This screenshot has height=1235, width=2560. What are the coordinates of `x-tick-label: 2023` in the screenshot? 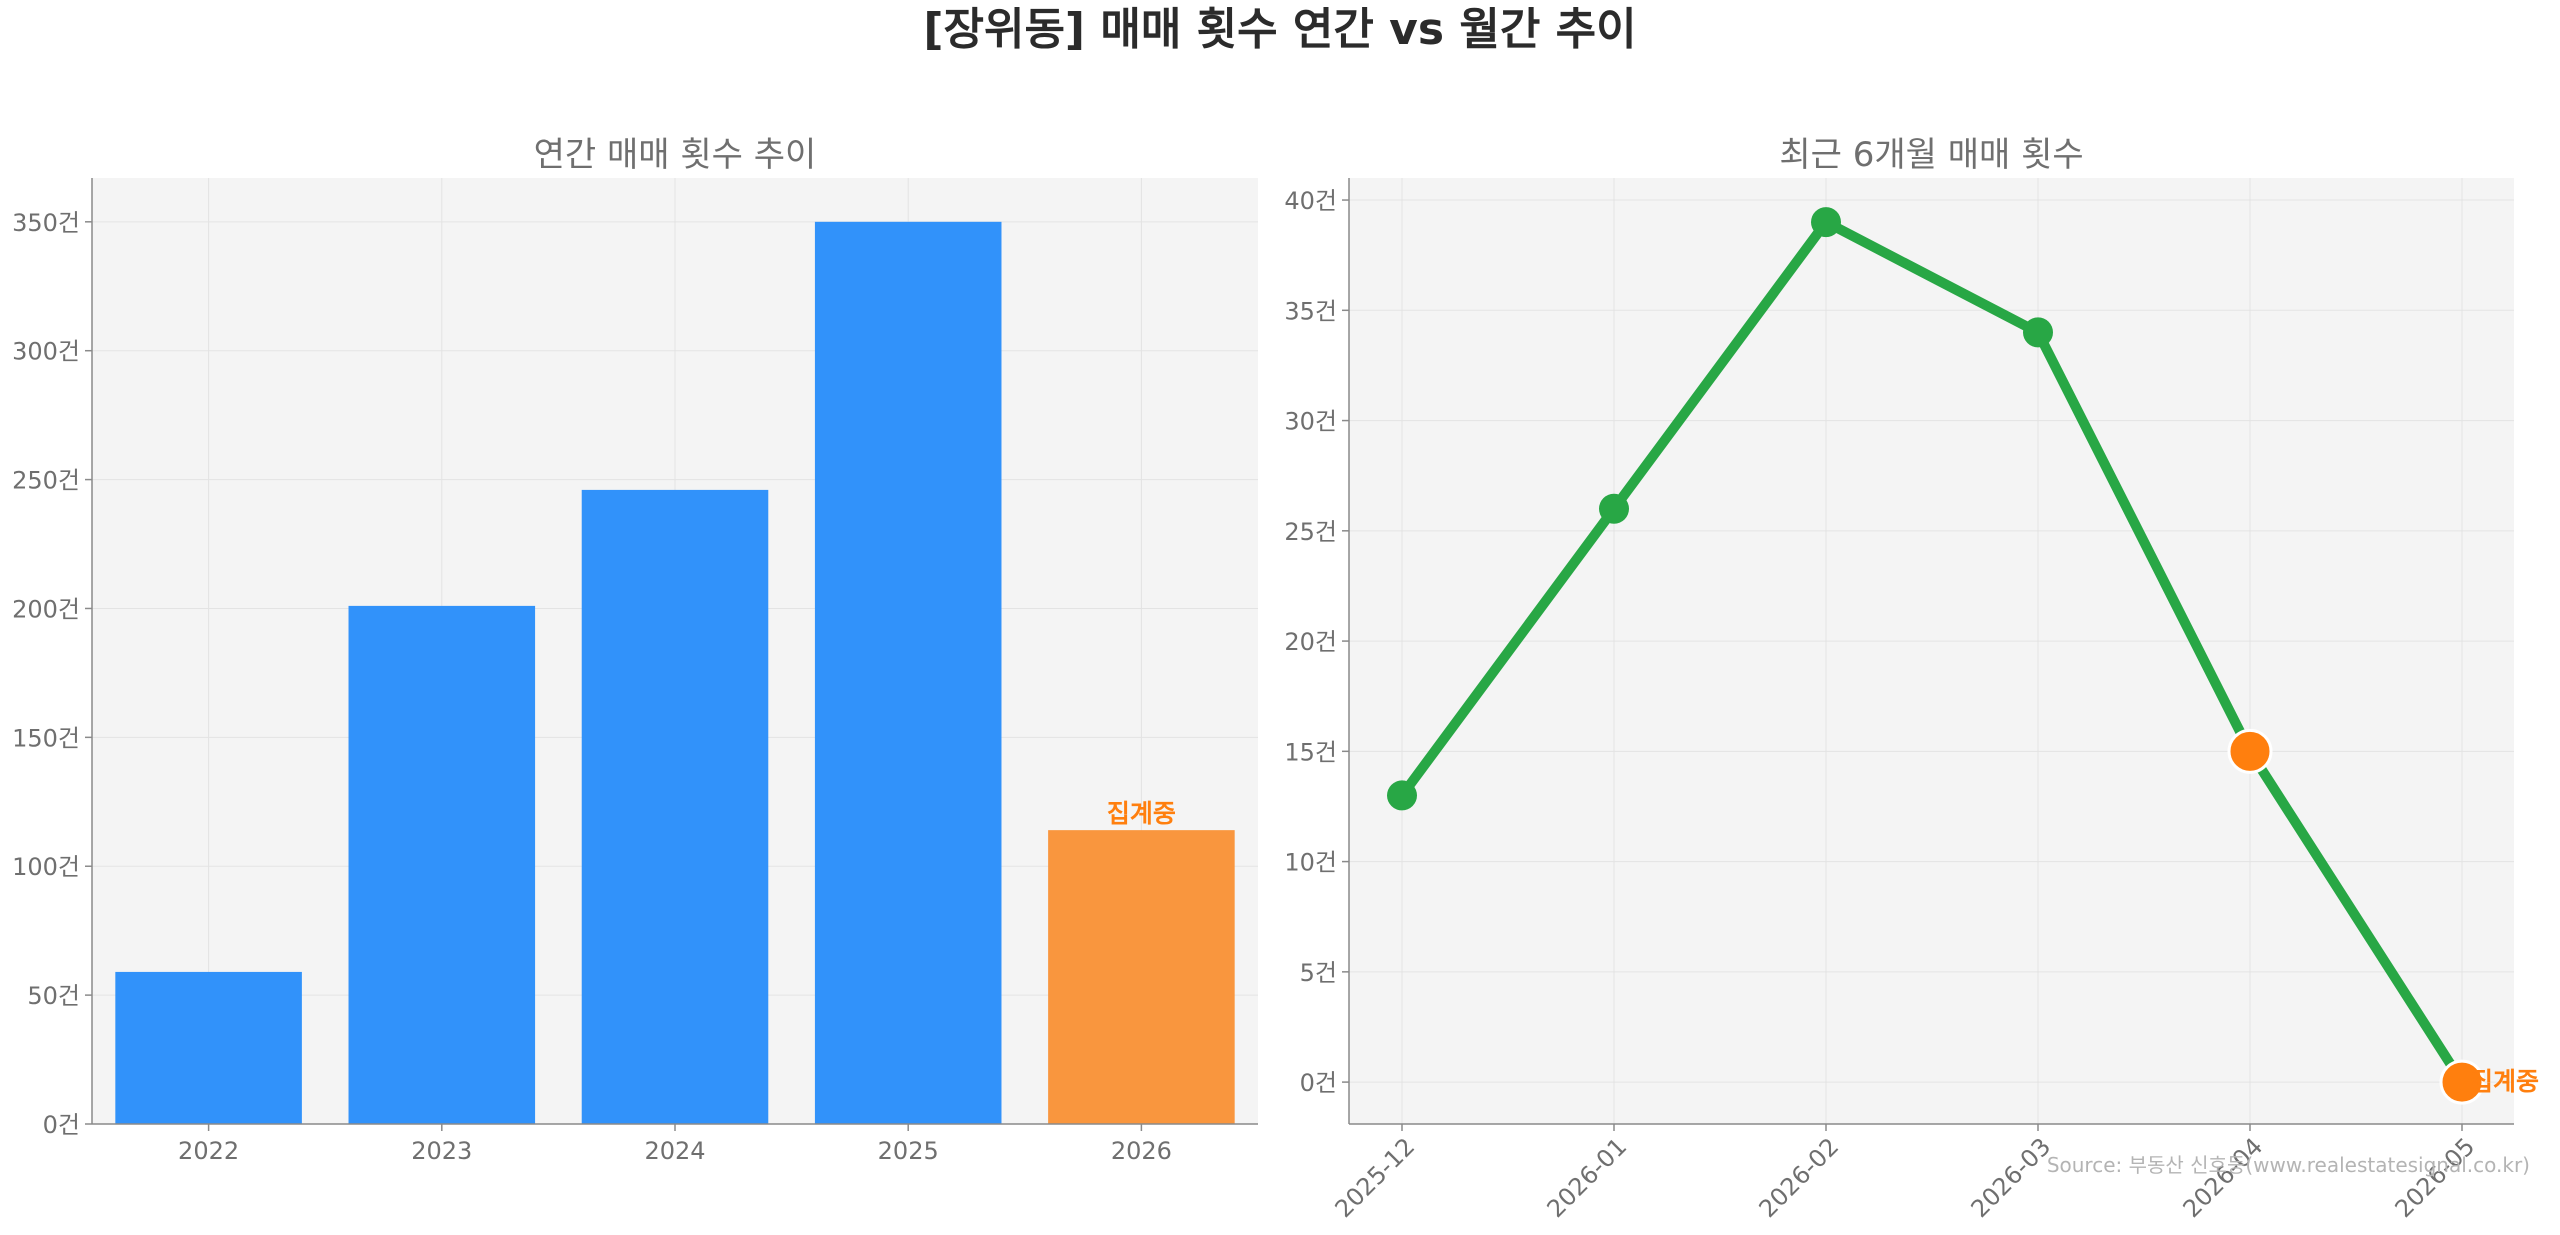 It's located at (441, 1151).